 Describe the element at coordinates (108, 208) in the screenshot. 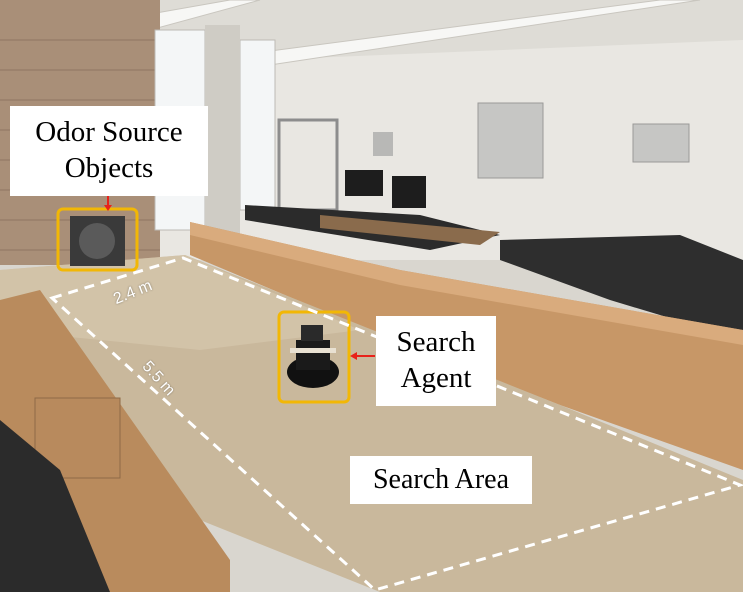

I see `odor-arrow-head` at that location.